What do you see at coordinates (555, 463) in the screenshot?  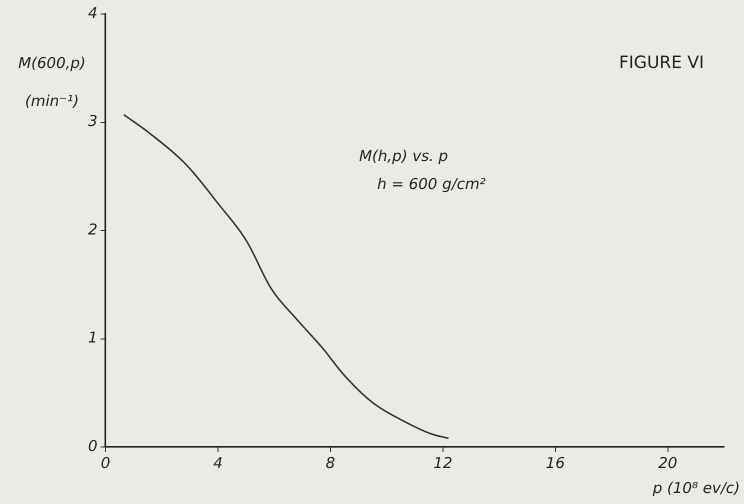 I see `x-tick-label: 16` at bounding box center [555, 463].